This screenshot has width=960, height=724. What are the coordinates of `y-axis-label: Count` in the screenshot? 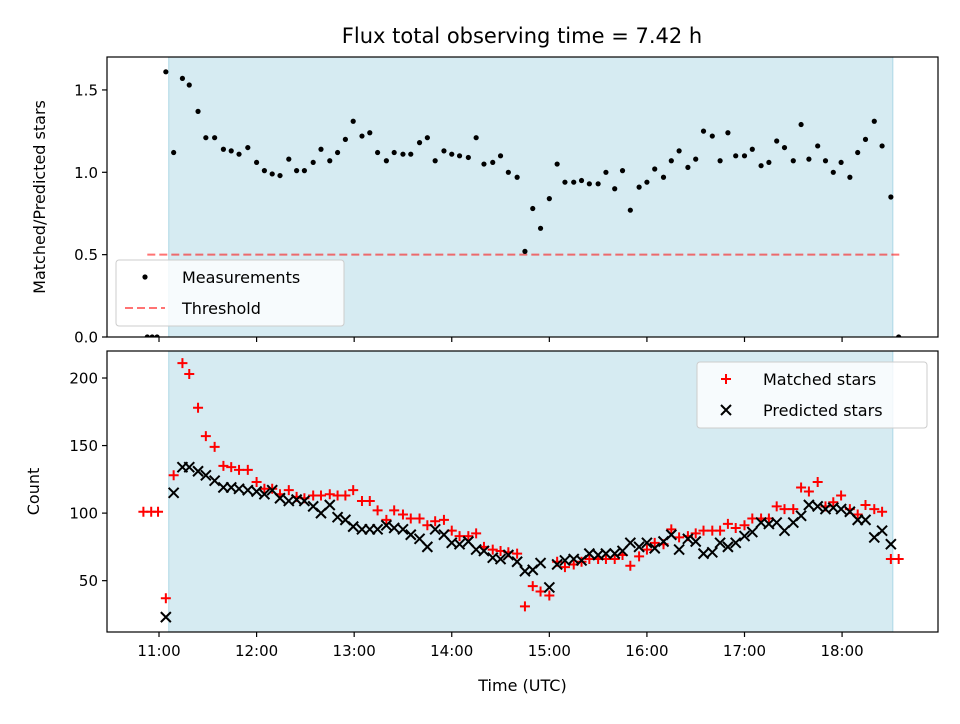 It's located at (33, 492).